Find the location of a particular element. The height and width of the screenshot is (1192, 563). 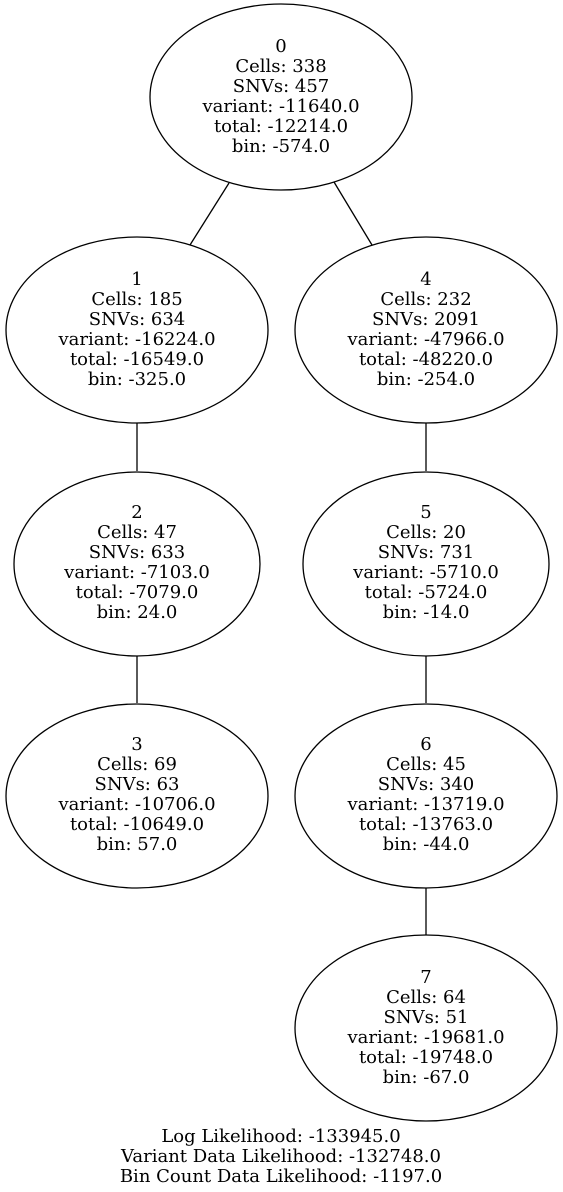

node-label-variant: variant: -7103.0 is located at coordinates (136, 572).